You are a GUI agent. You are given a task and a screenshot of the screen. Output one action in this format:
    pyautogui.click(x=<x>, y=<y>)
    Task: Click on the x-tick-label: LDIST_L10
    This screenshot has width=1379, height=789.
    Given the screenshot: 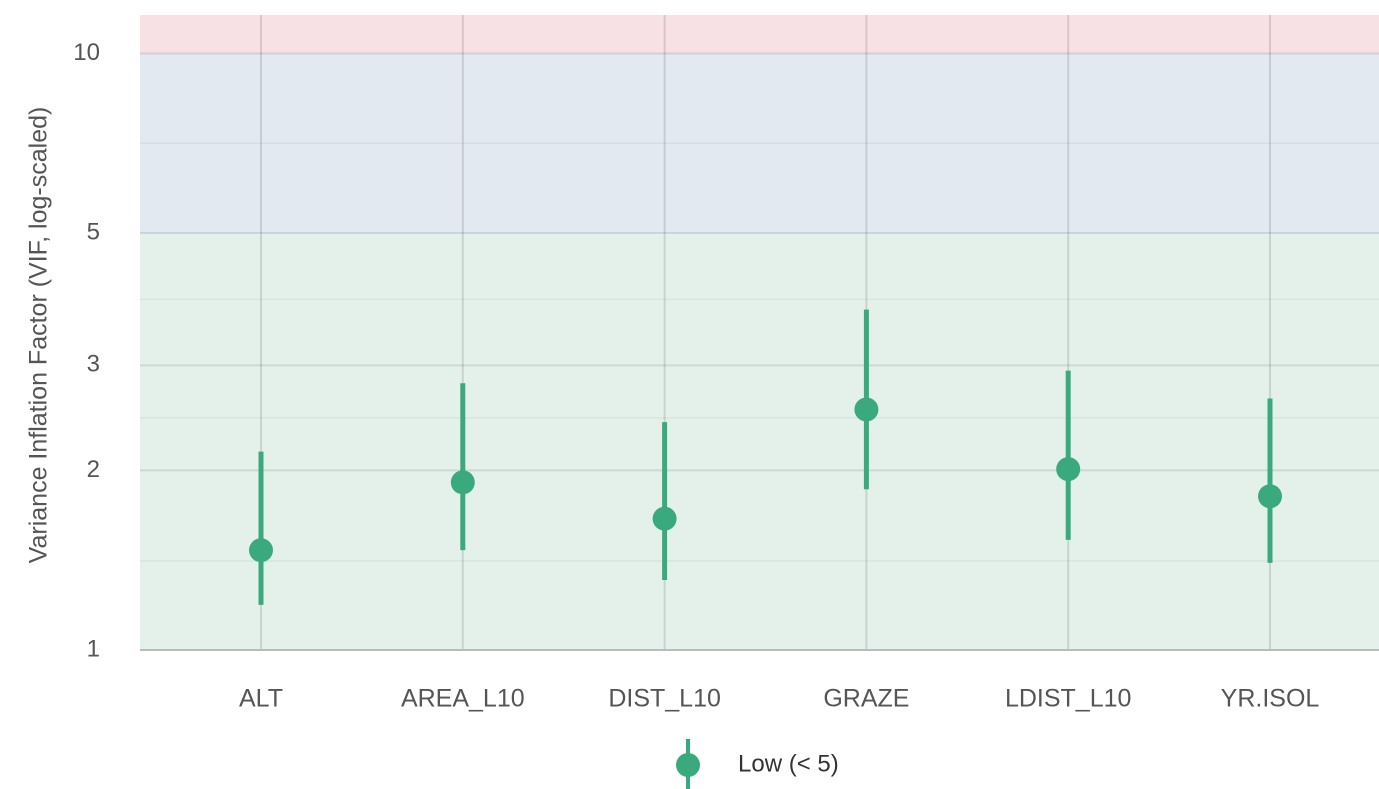 What is the action you would take?
    pyautogui.click(x=1068, y=699)
    